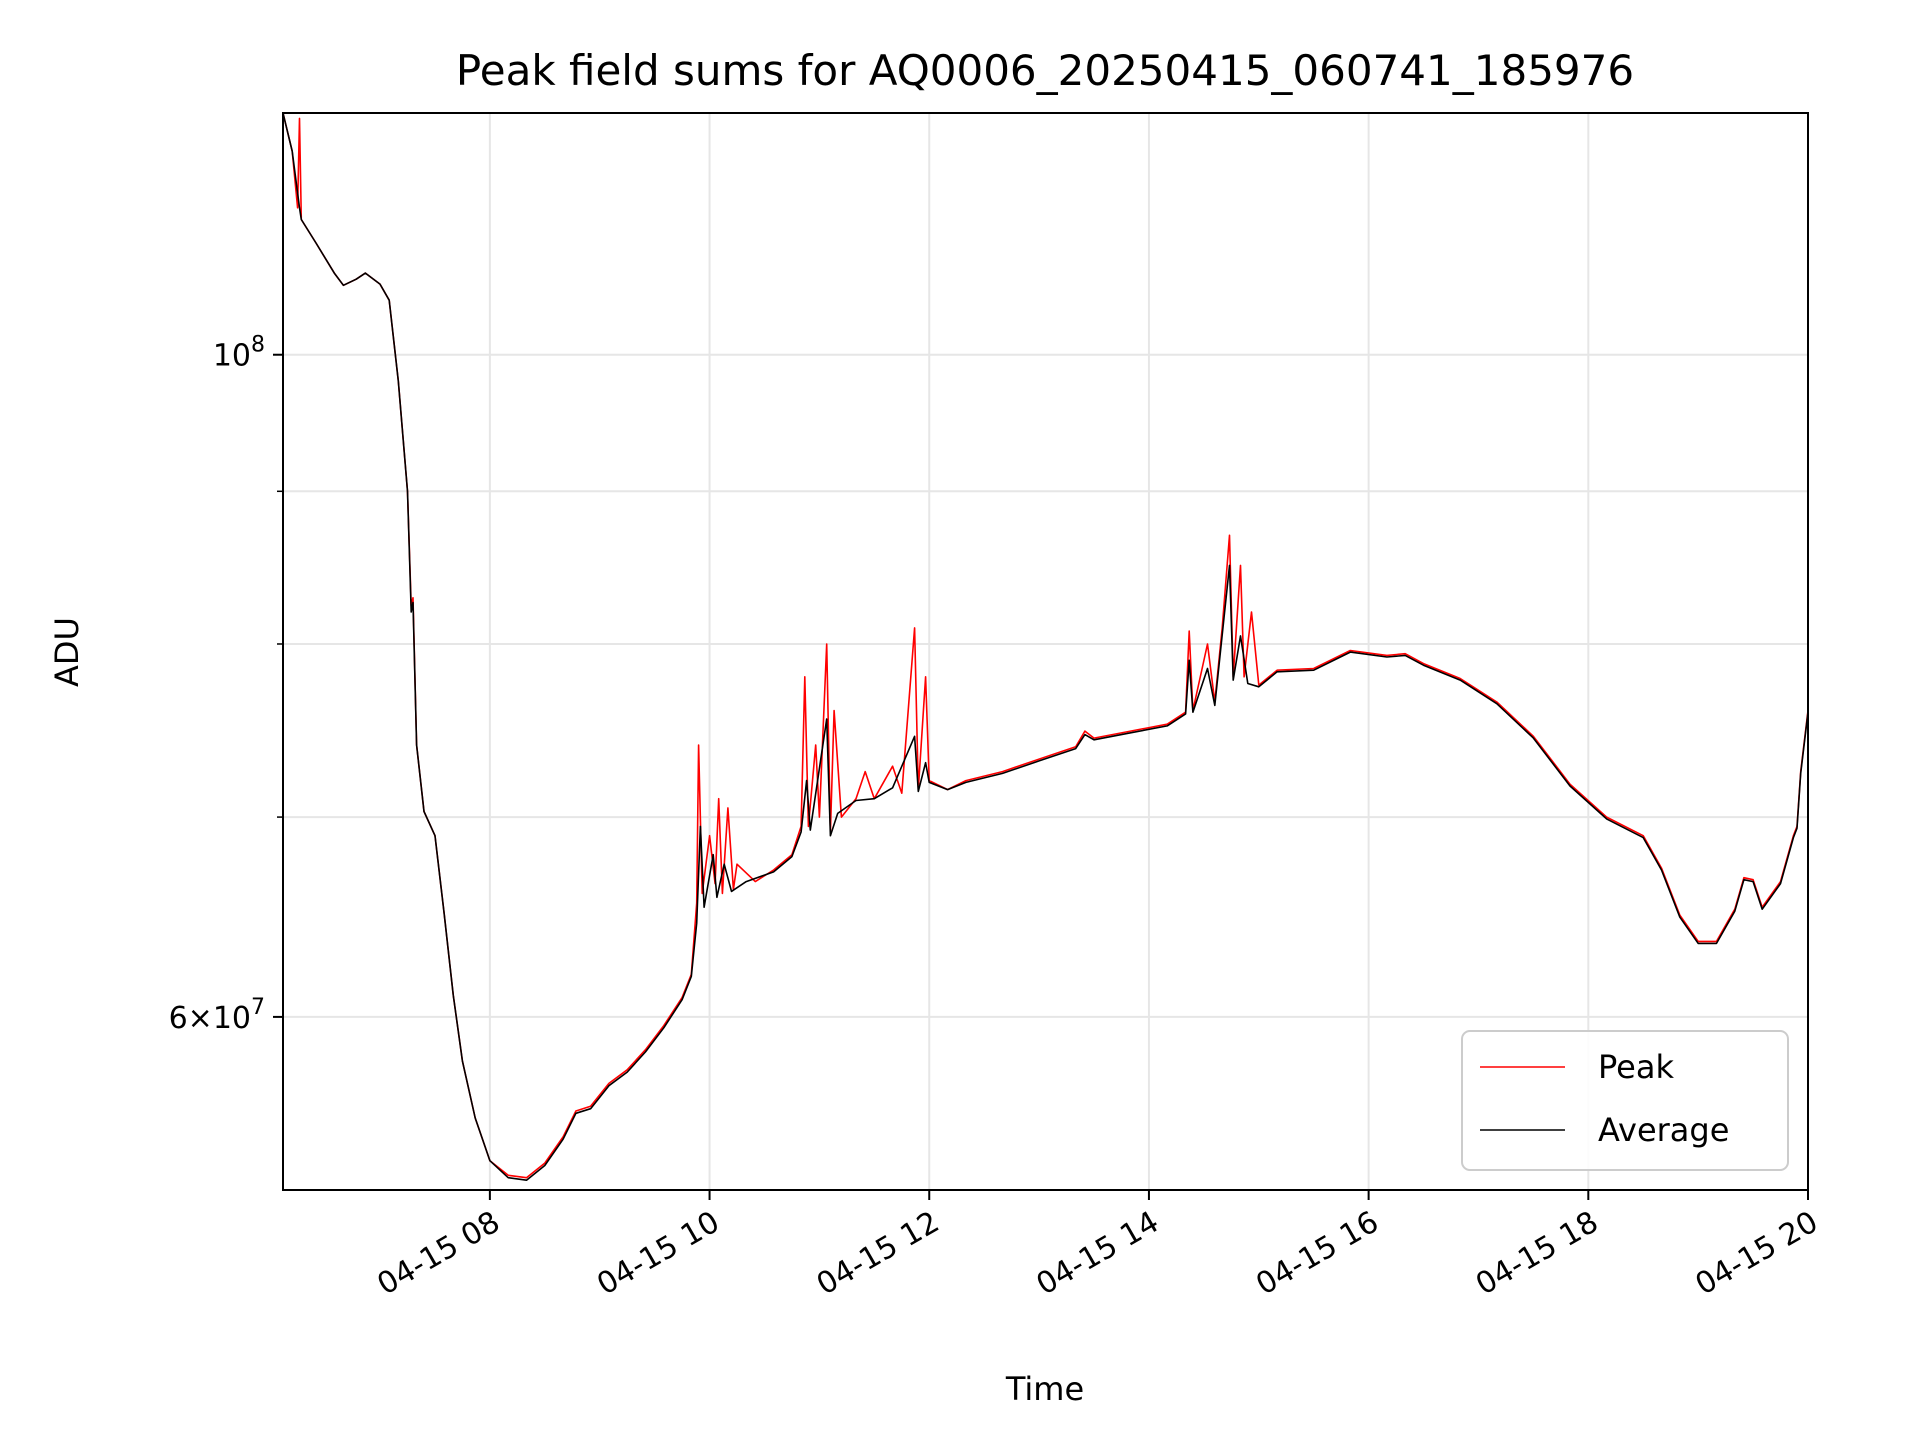 This screenshot has height=1440, width=1920. What do you see at coordinates (258, 345) in the screenshot?
I see `y-tick-exponent: 8` at bounding box center [258, 345].